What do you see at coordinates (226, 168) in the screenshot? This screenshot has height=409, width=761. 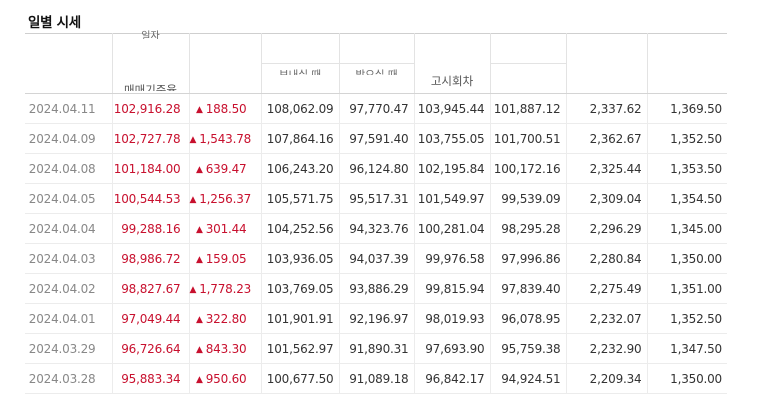 I see `change-value: 639.47` at bounding box center [226, 168].